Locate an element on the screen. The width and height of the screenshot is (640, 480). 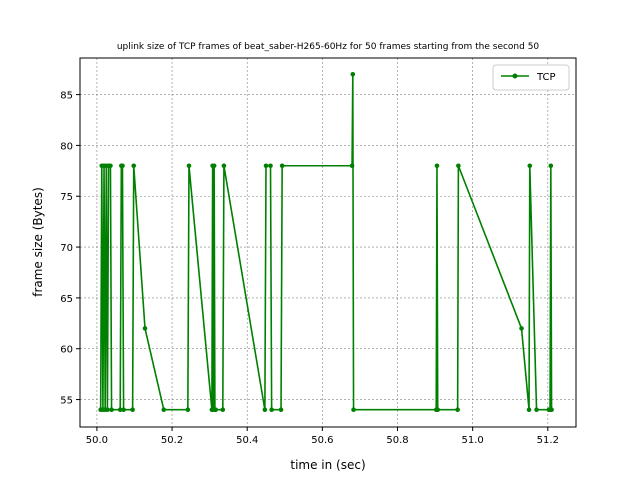
x-tick-label: 51.0 is located at coordinates (473, 440).